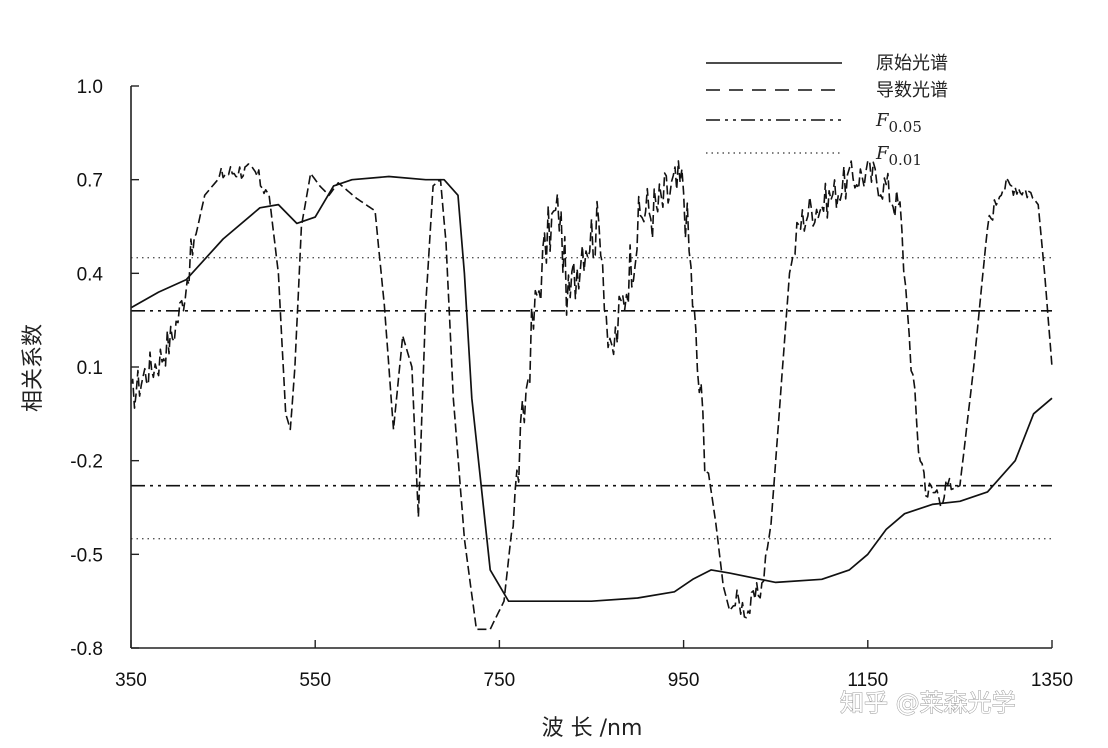 The width and height of the screenshot is (1108, 748). What do you see at coordinates (684, 680) in the screenshot?
I see `x-tick-label: 950` at bounding box center [684, 680].